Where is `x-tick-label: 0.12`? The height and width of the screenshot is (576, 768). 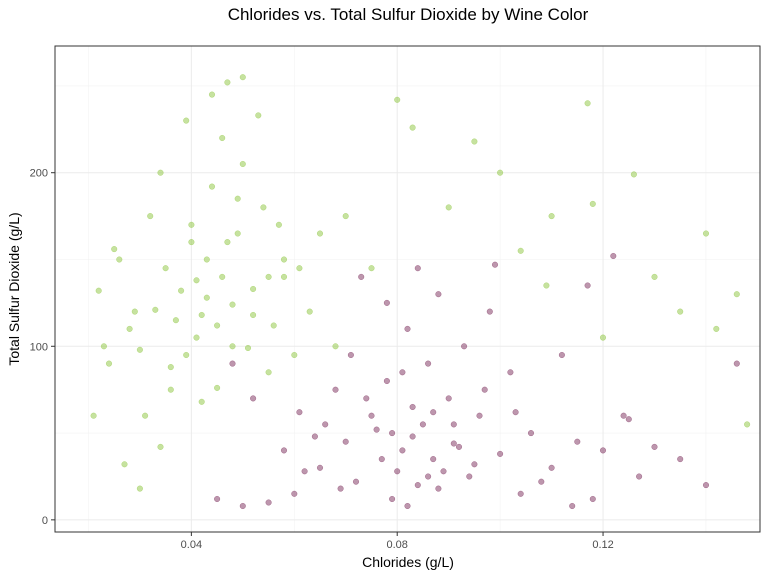 x-tick-label: 0.12 is located at coordinates (602, 545).